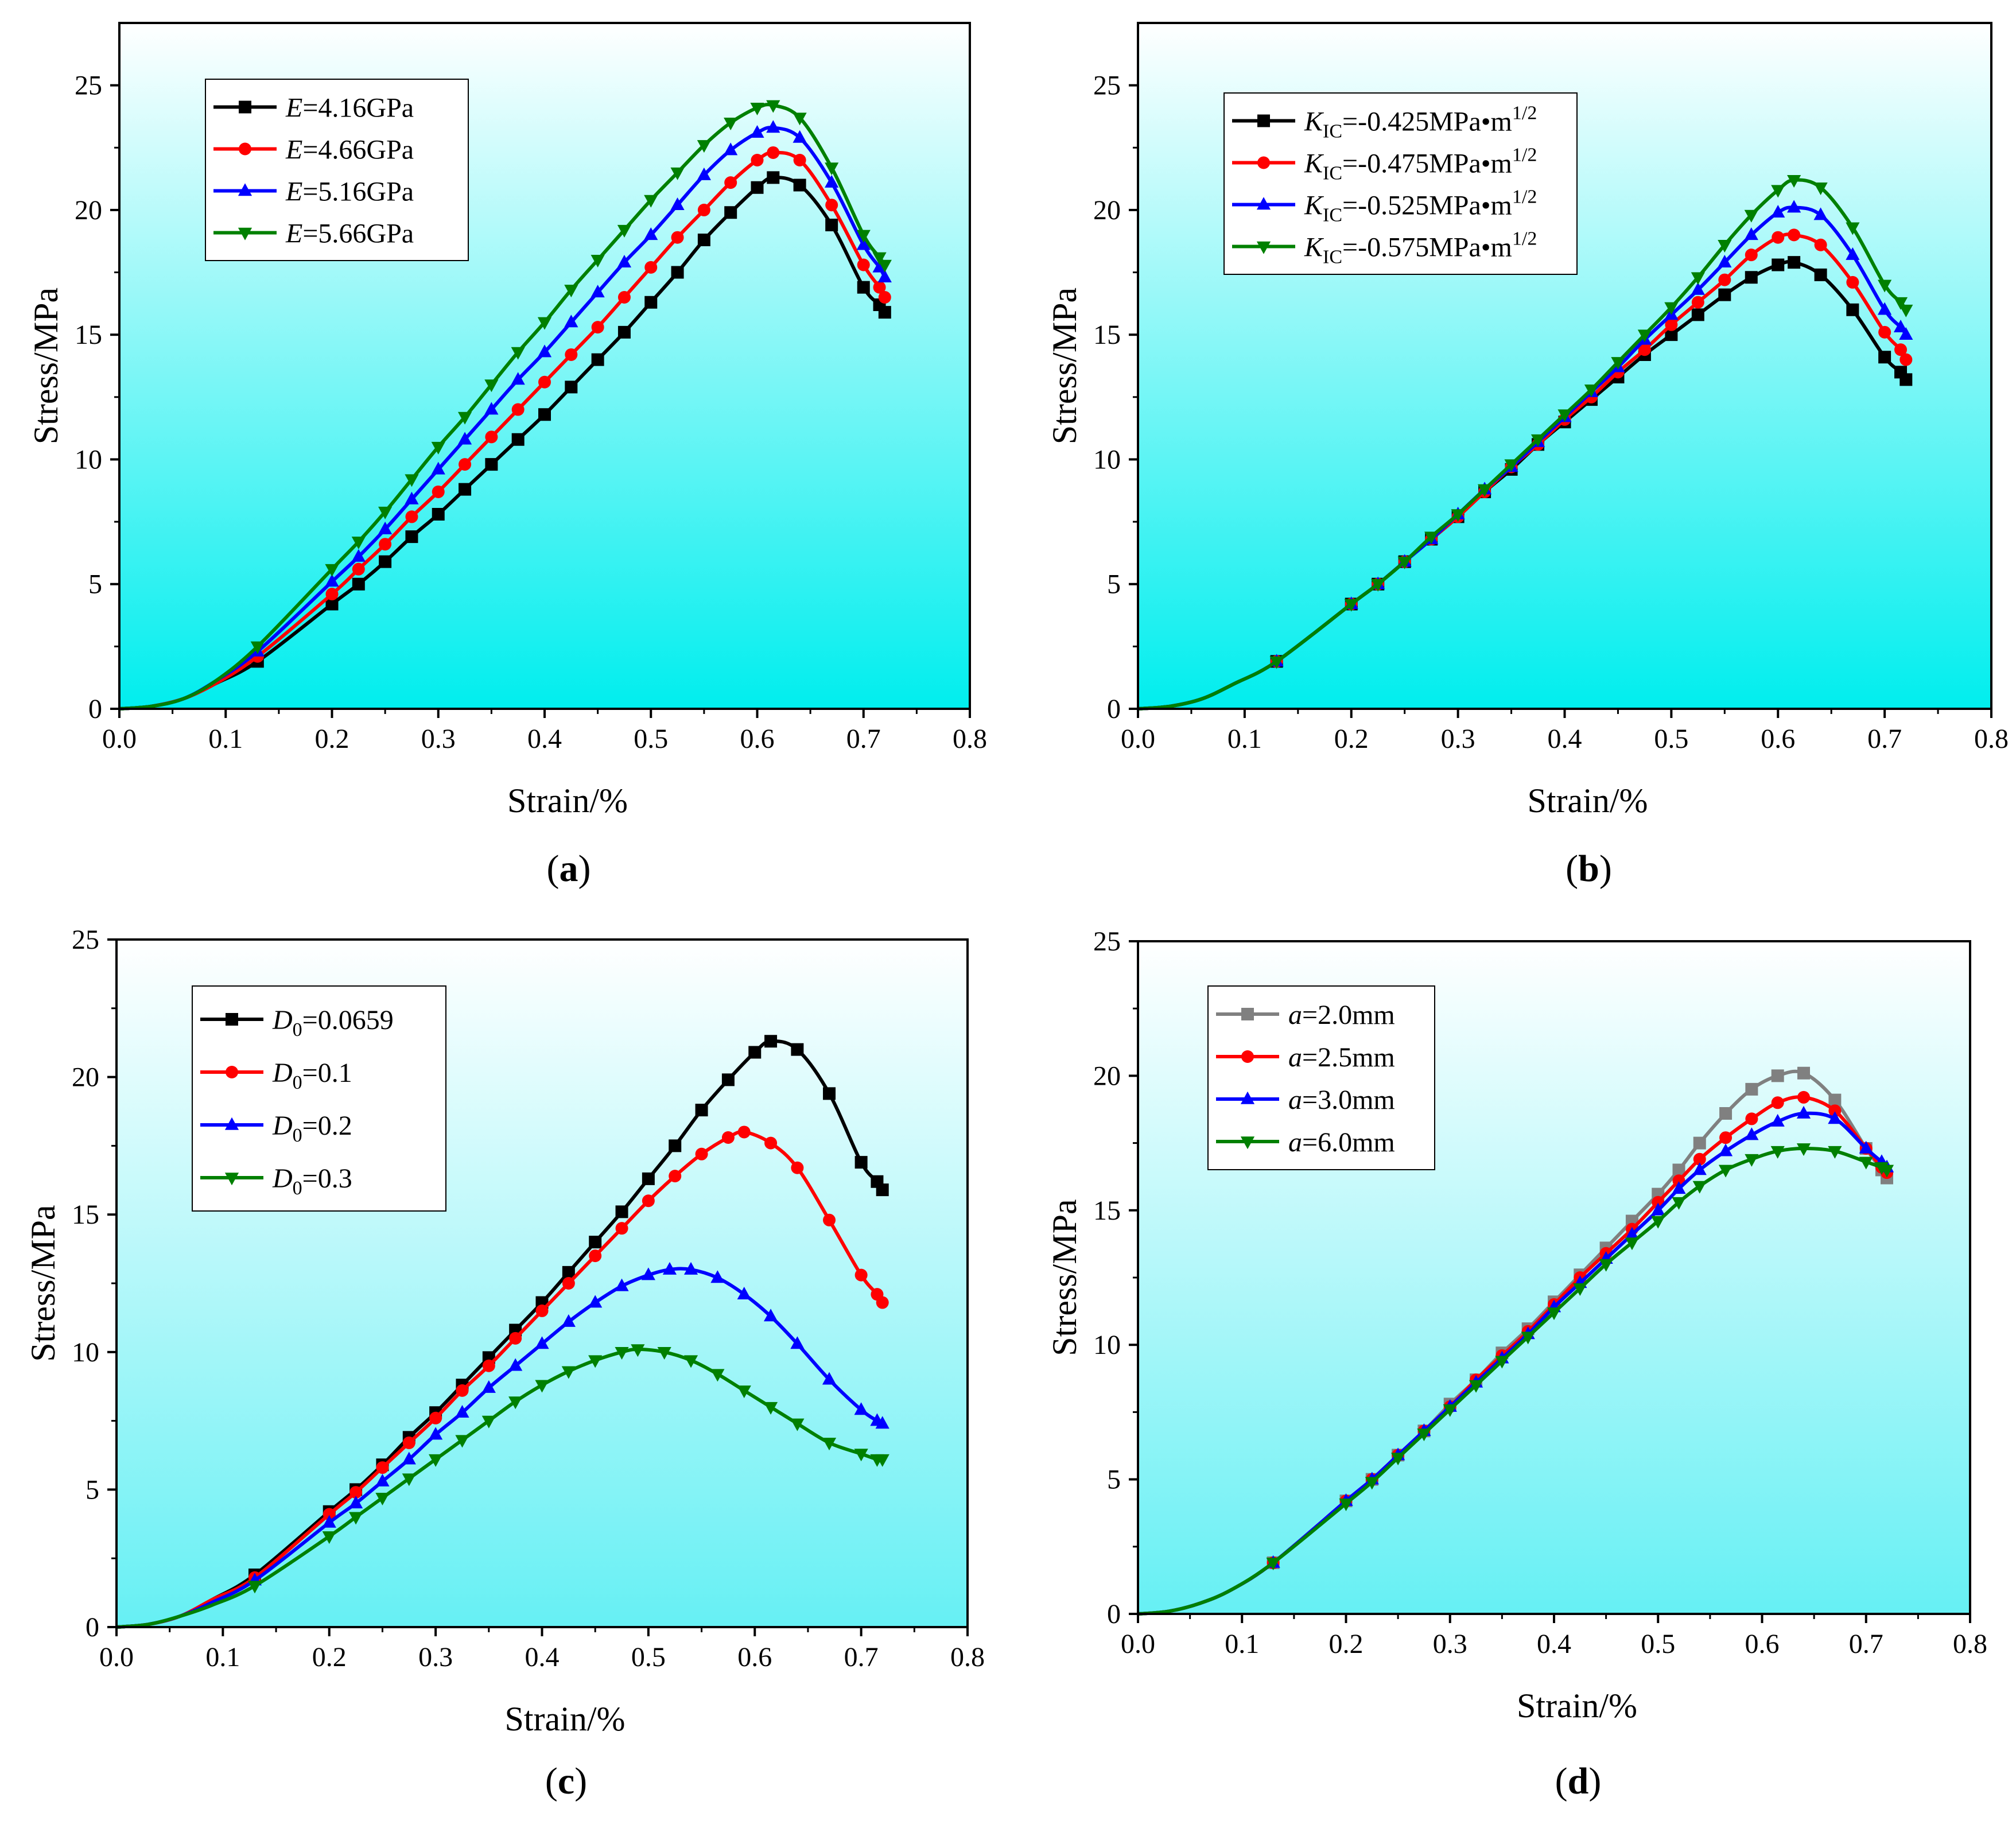  What do you see at coordinates (92, 1627) in the screenshot?
I see `y-tick-label: 0` at bounding box center [92, 1627].